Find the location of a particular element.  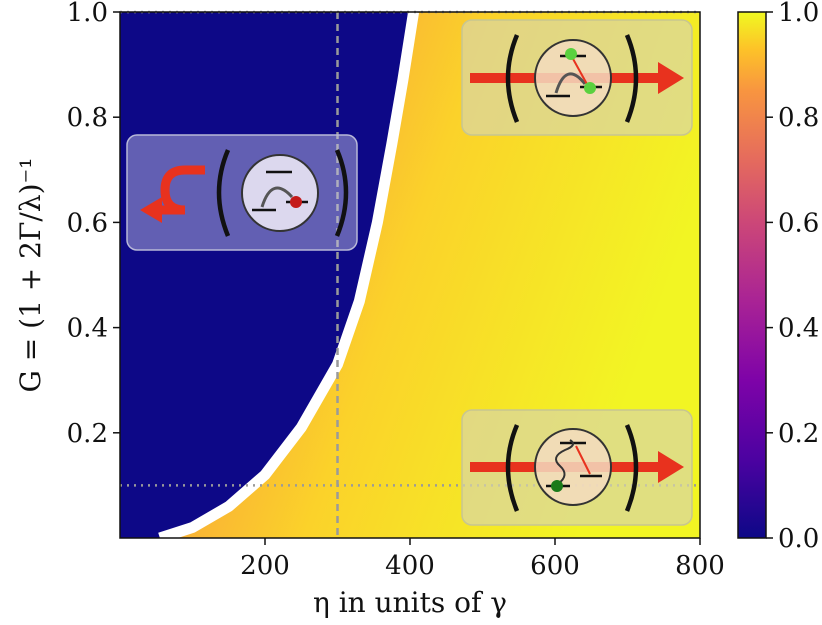

y-tick-label: 0.2 is located at coordinates (87, 434).